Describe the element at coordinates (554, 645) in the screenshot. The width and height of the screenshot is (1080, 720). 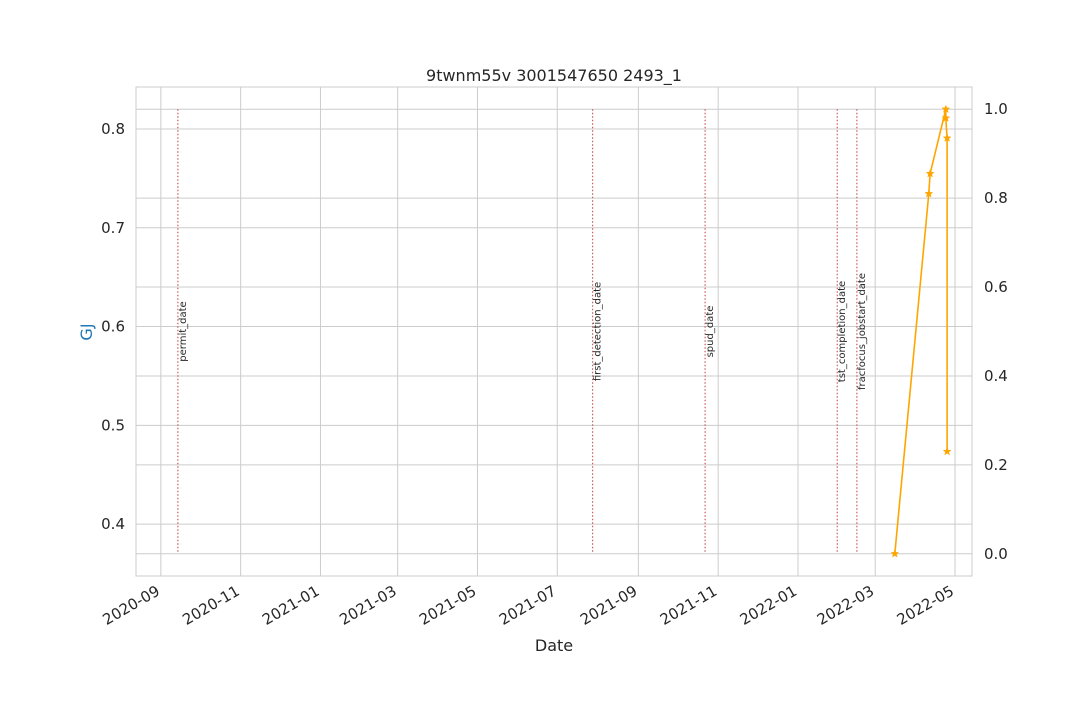
I see `x-axis-label: Date` at that location.